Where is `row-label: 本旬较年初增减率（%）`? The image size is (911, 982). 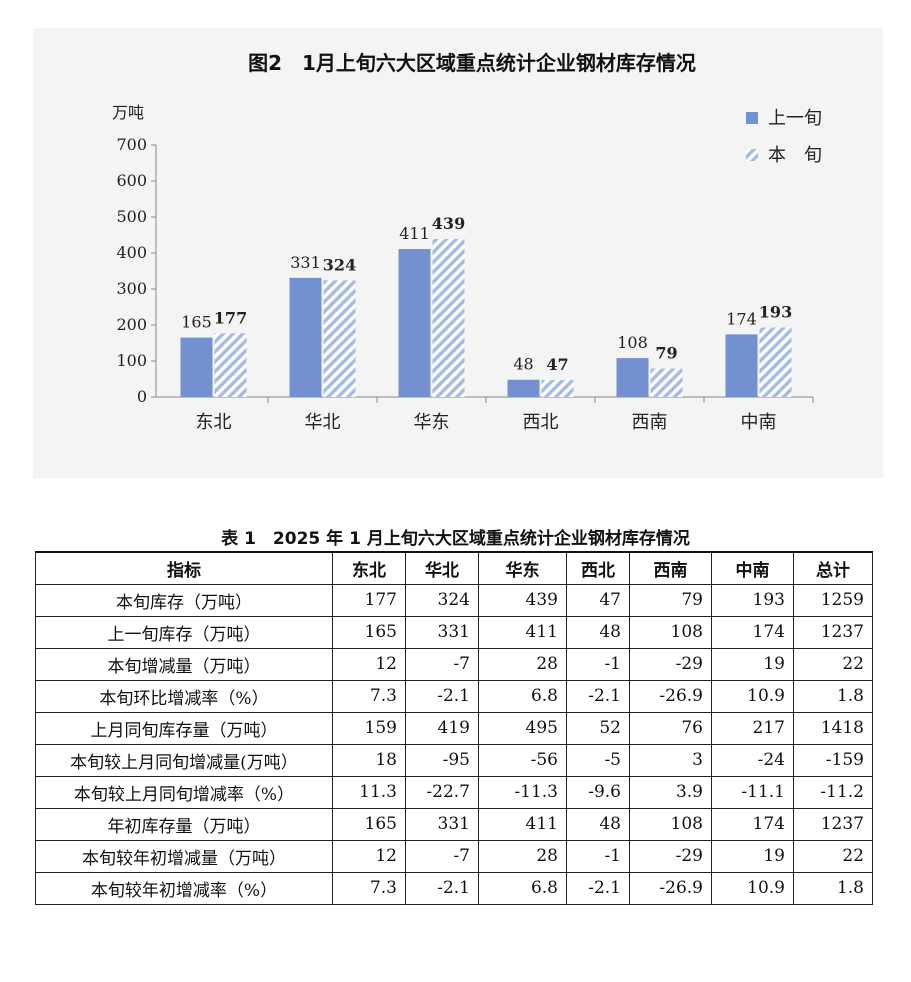 row-label: 本旬较年初增减率（%） is located at coordinates (184, 888).